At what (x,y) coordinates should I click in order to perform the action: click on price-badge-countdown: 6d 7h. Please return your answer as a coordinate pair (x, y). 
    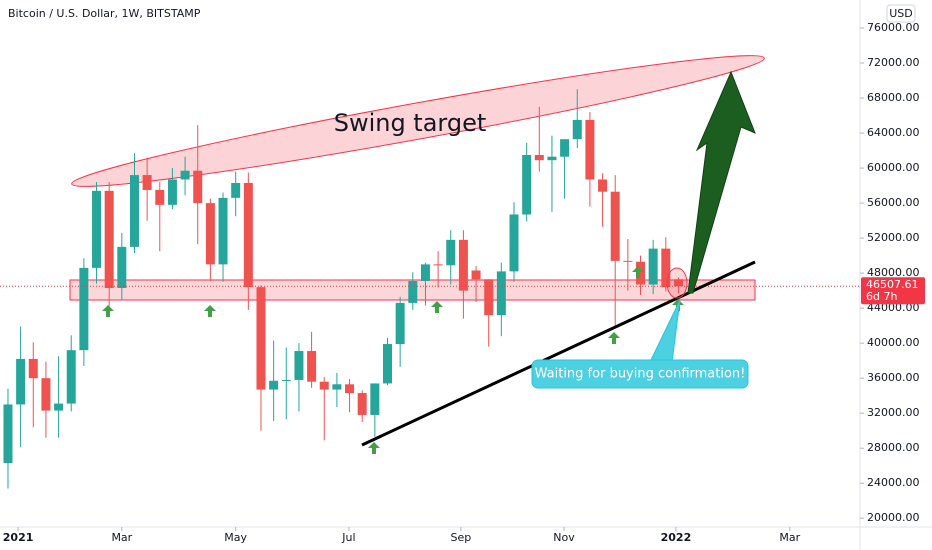
    Looking at the image, I should click on (881, 296).